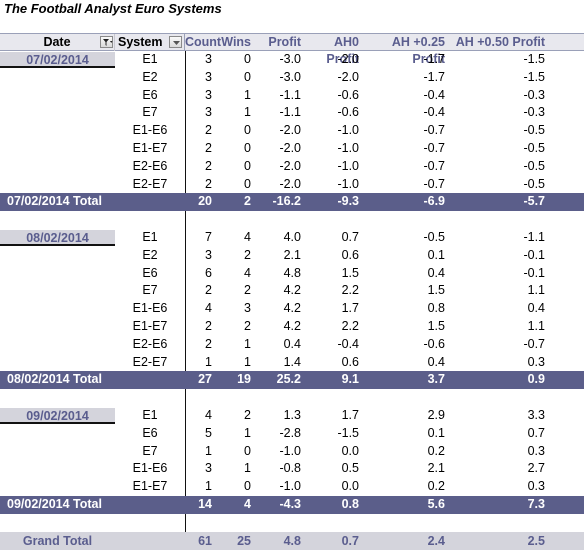 Image resolution: width=584 pixels, height=550 pixels. I want to click on count-cell: 1, so click(208, 486).